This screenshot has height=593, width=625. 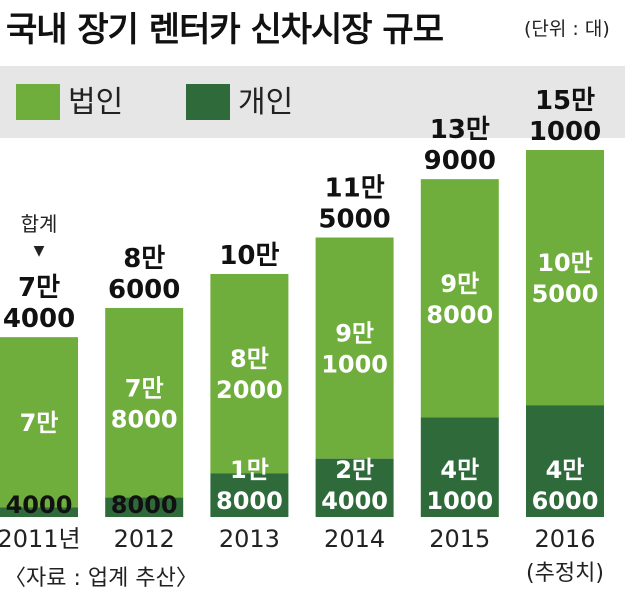 What do you see at coordinates (567, 29) in the screenshot?
I see `unit-label: (단위 : 대)` at bounding box center [567, 29].